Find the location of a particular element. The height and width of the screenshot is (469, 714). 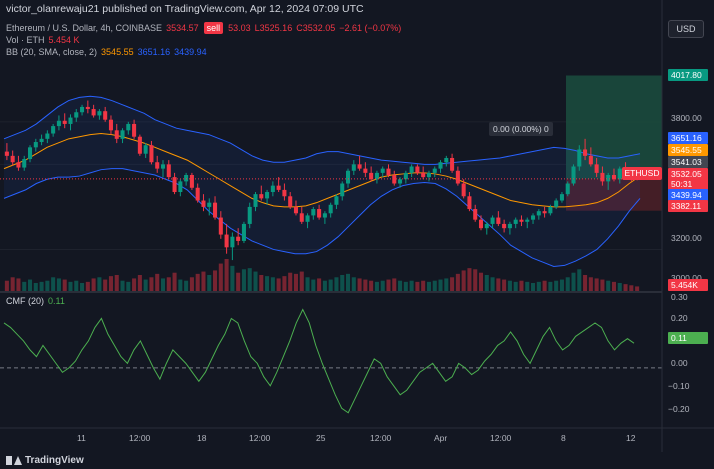

bb-basis-price-label: 3545.55 is located at coordinates (688, 150).